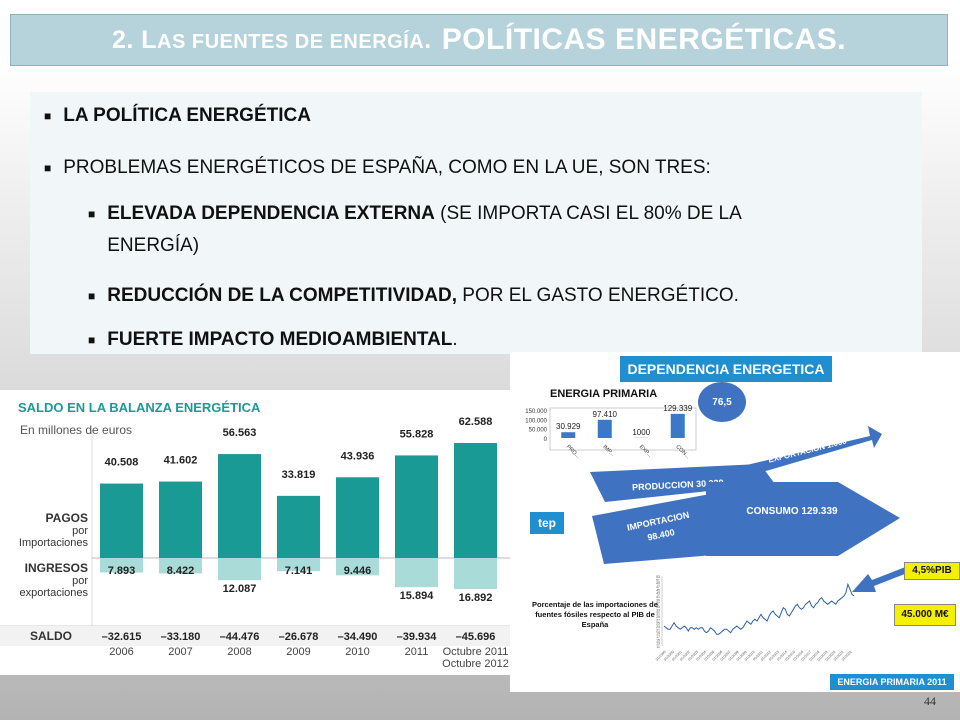 The height and width of the screenshot is (720, 960). What do you see at coordinates (357, 652) in the screenshot?
I see `year-label: 2010` at bounding box center [357, 652].